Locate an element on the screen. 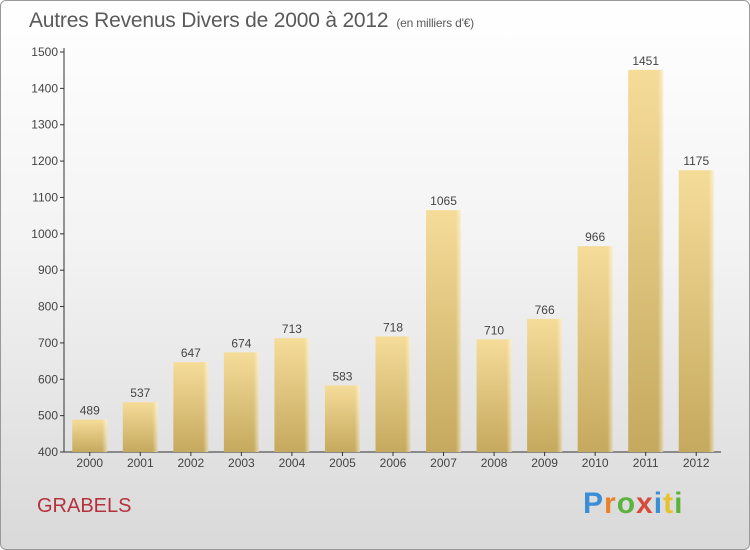  proxiti-logo: Proxiti is located at coordinates (633, 504).